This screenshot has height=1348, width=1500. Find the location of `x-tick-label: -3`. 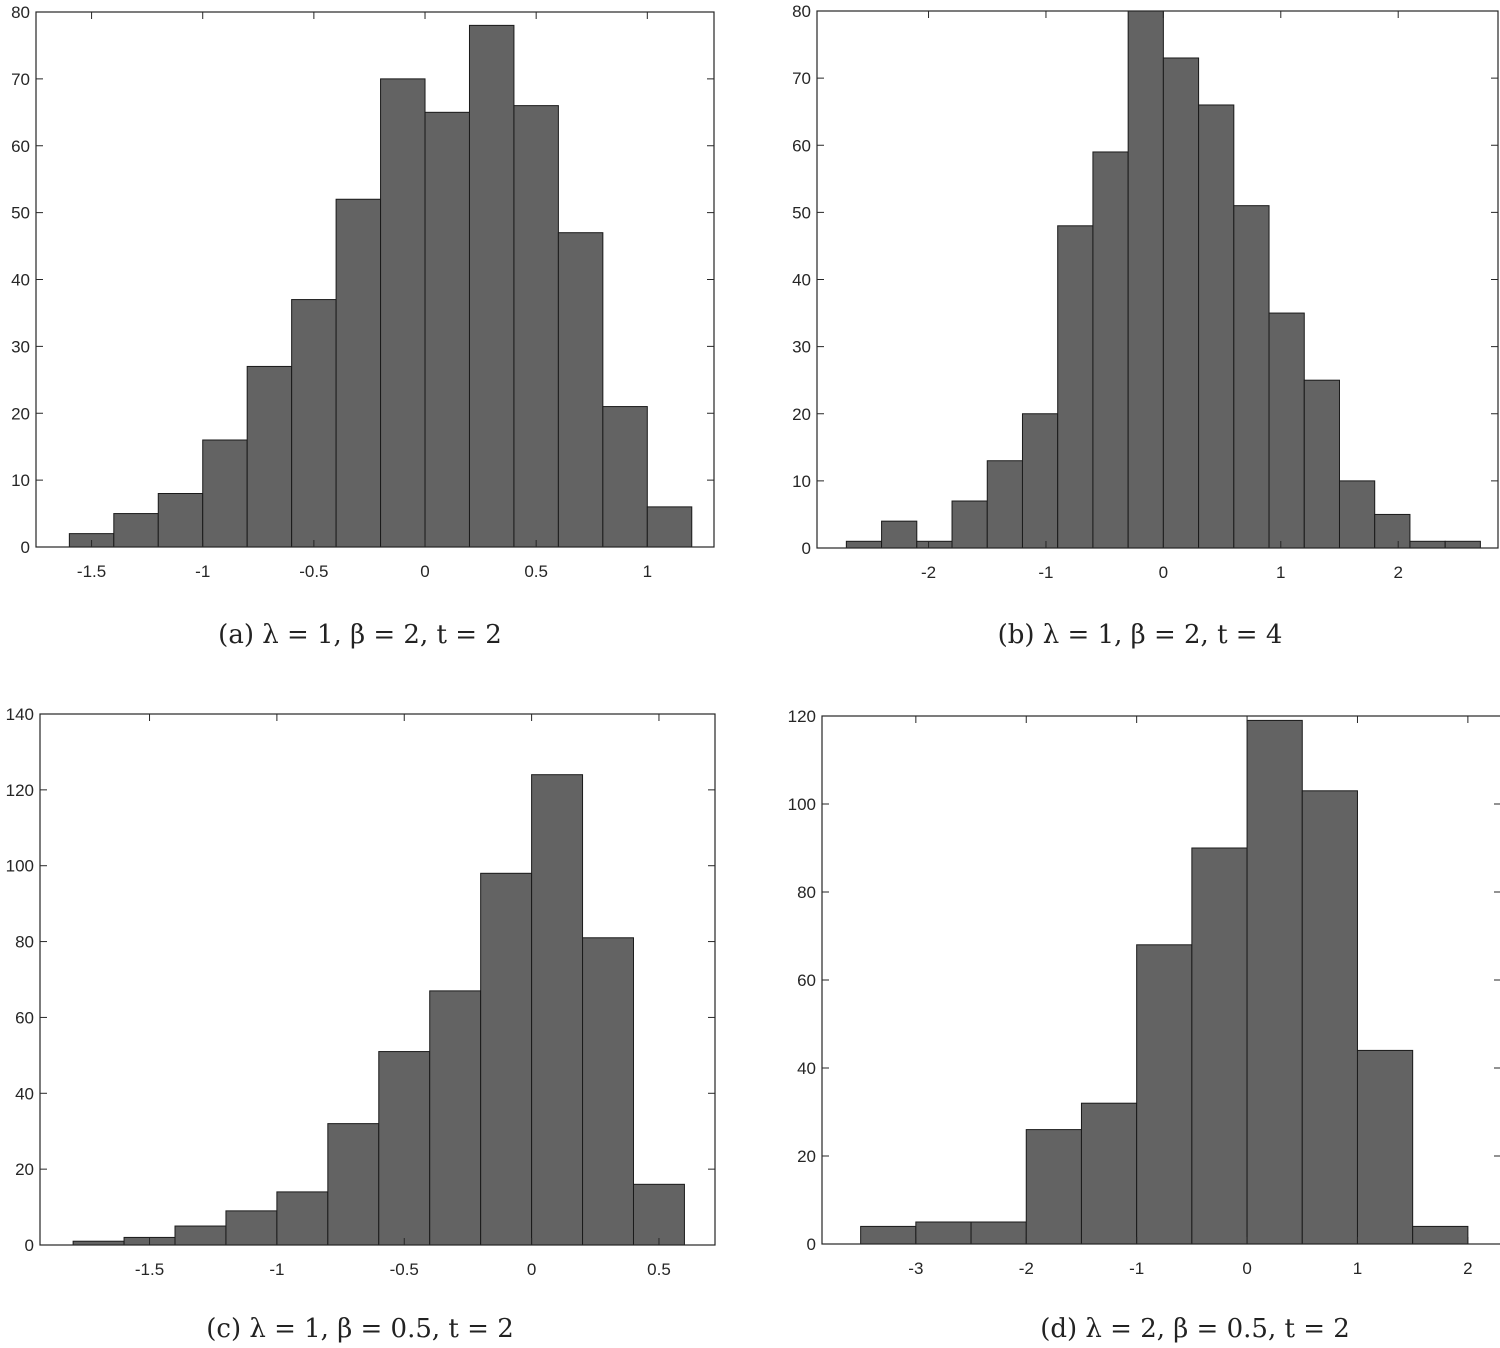

x-tick-label: -3 is located at coordinates (915, 1268).